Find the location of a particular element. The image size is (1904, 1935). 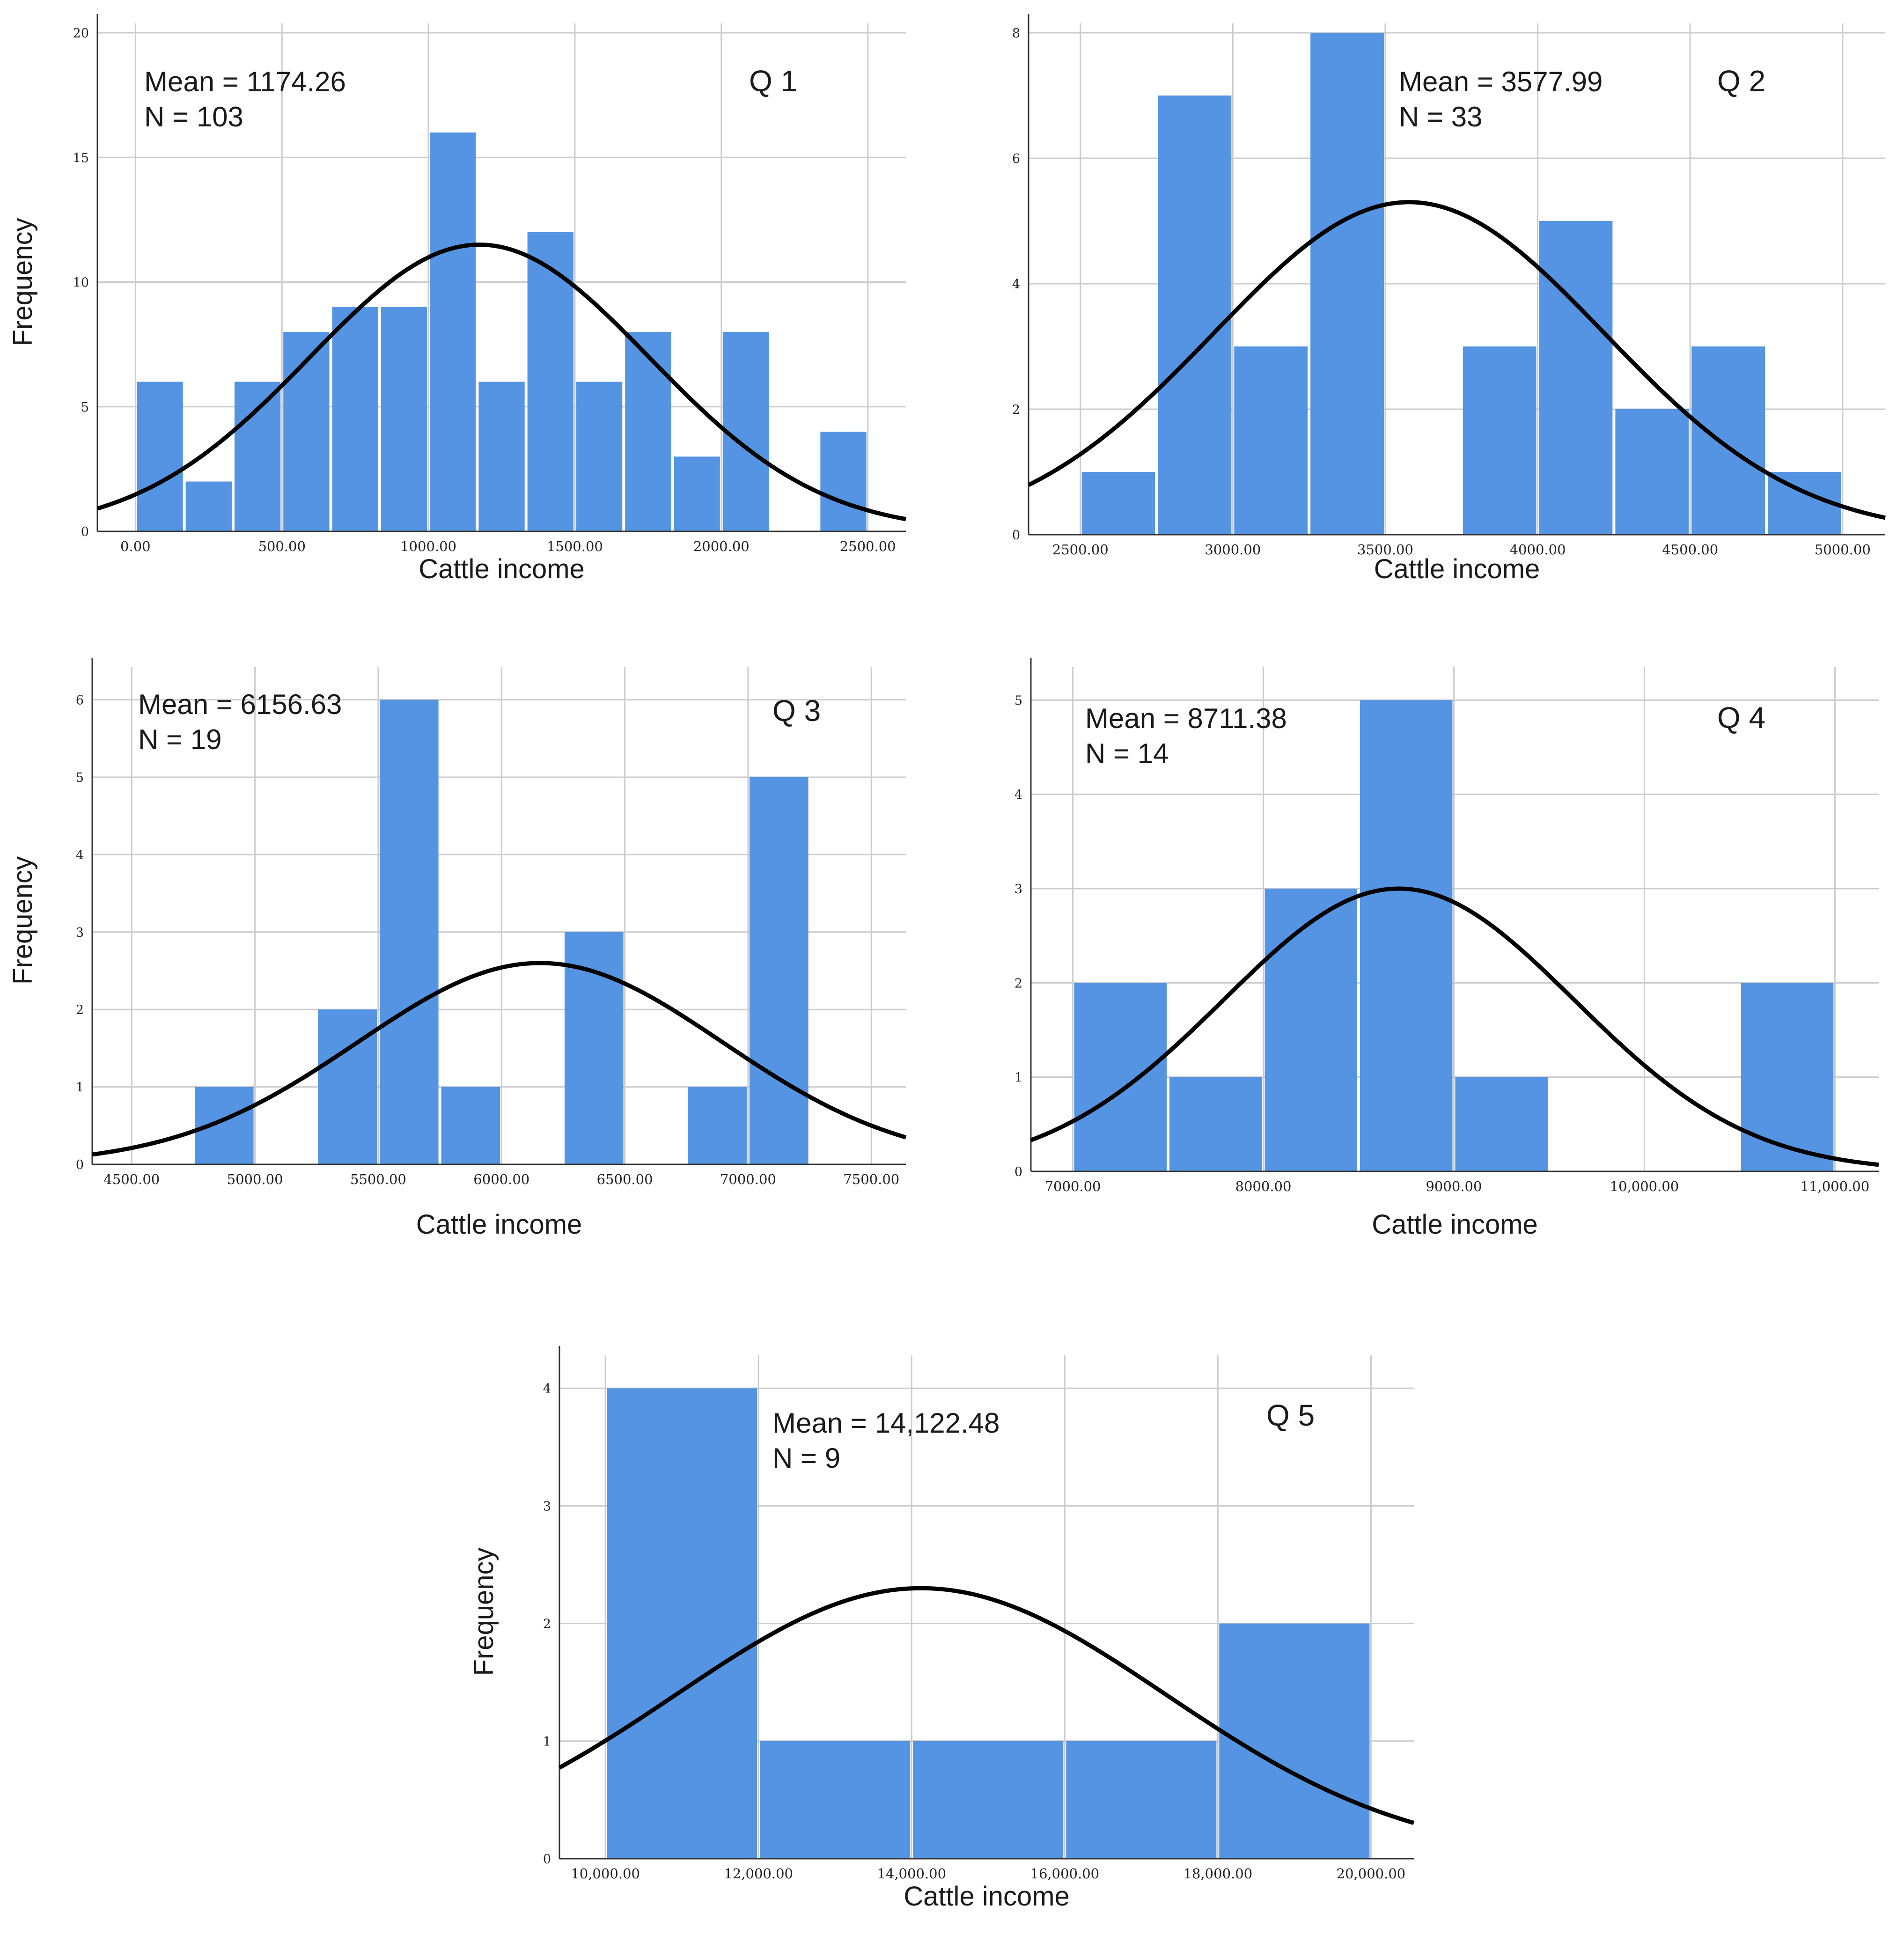

n-annotation: N = 103 is located at coordinates (193, 116).